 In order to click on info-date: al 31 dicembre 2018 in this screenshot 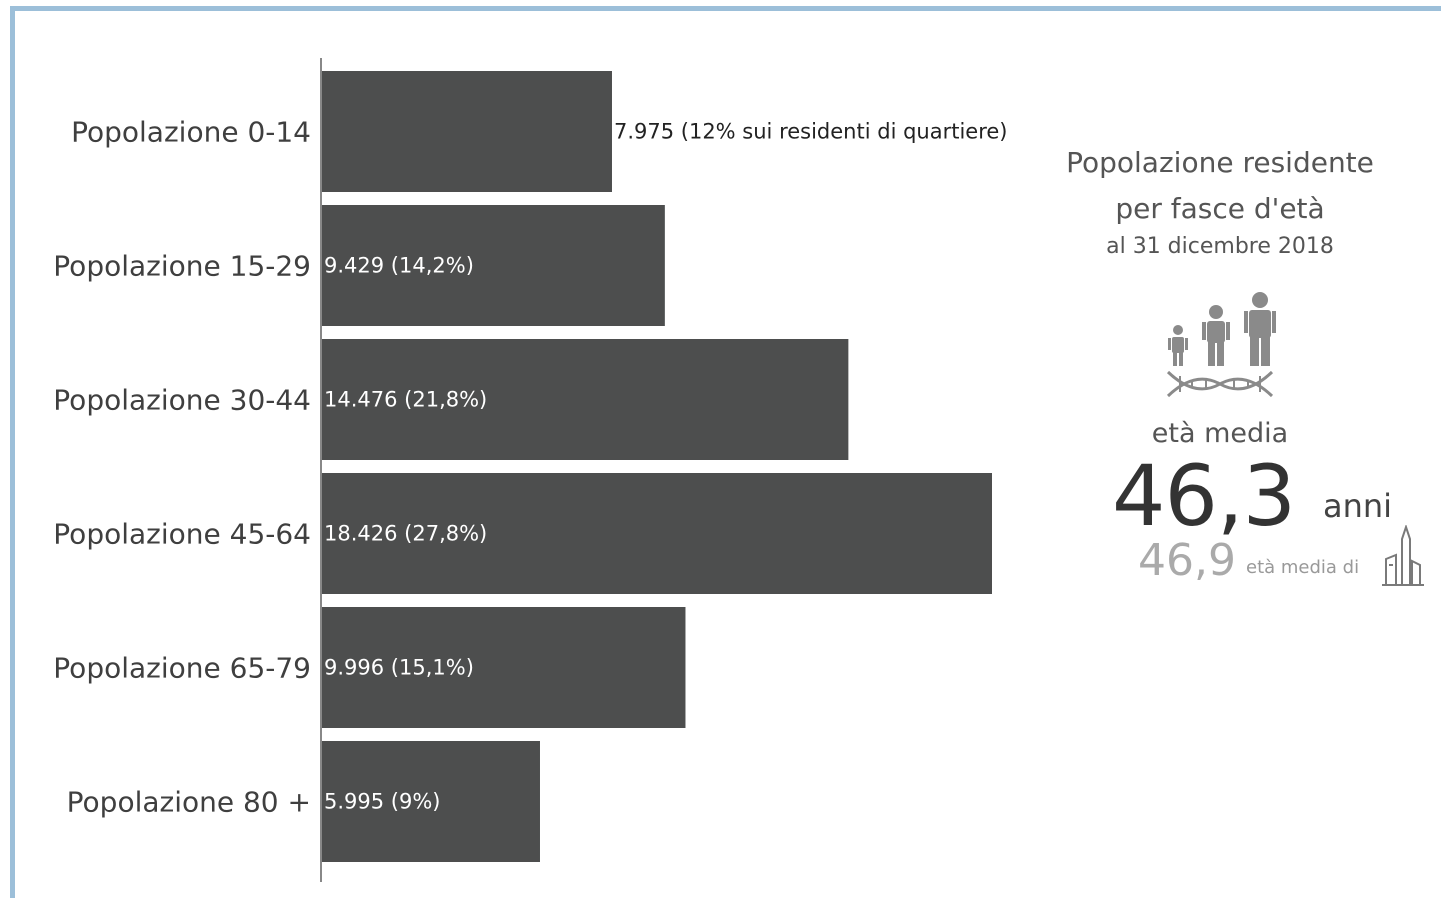, I will do `click(1220, 246)`.